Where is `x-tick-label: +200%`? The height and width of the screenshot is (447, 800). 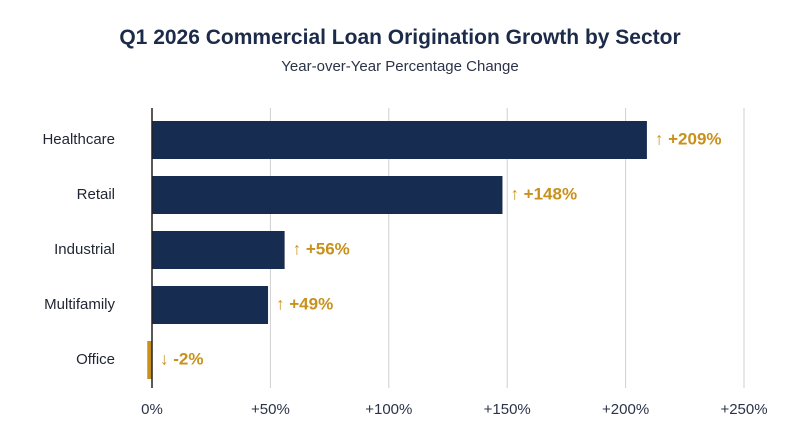
x-tick-label: +200% is located at coordinates (625, 409).